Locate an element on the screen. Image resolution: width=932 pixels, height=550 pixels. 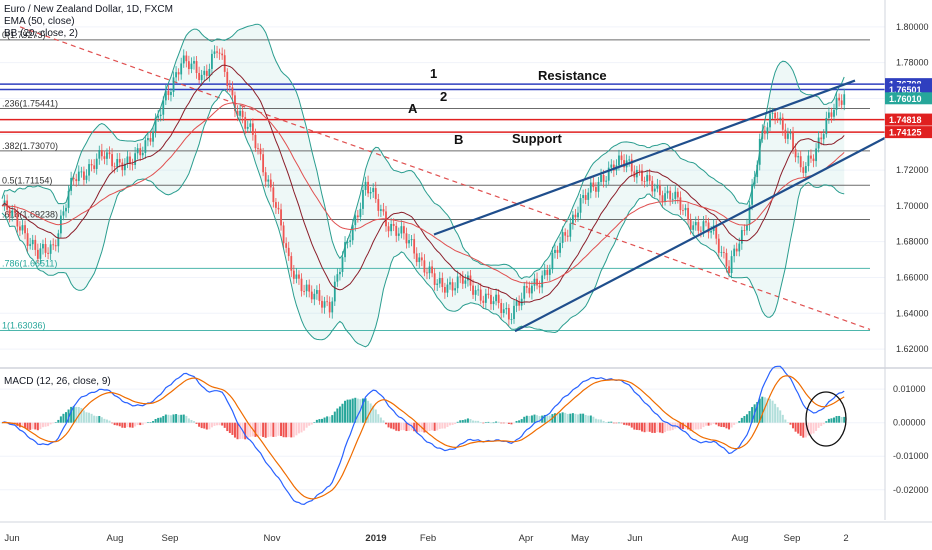
price-tag-label: 1.76501 is located at coordinates (905, 90).